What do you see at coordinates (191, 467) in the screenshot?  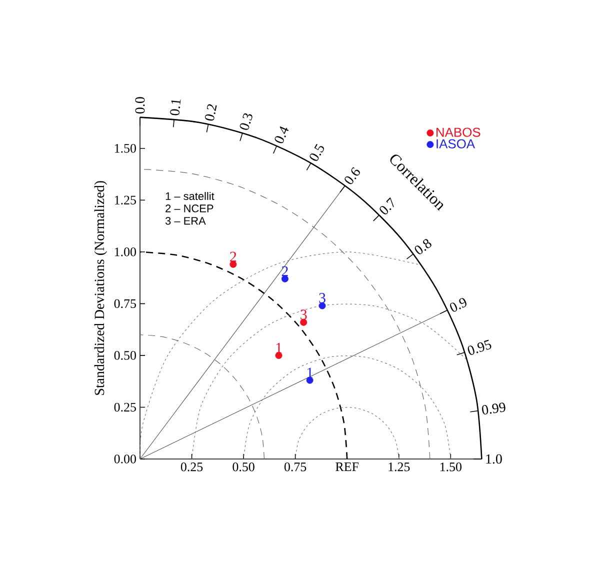 I see `x-tick-label: 0.25` at bounding box center [191, 467].